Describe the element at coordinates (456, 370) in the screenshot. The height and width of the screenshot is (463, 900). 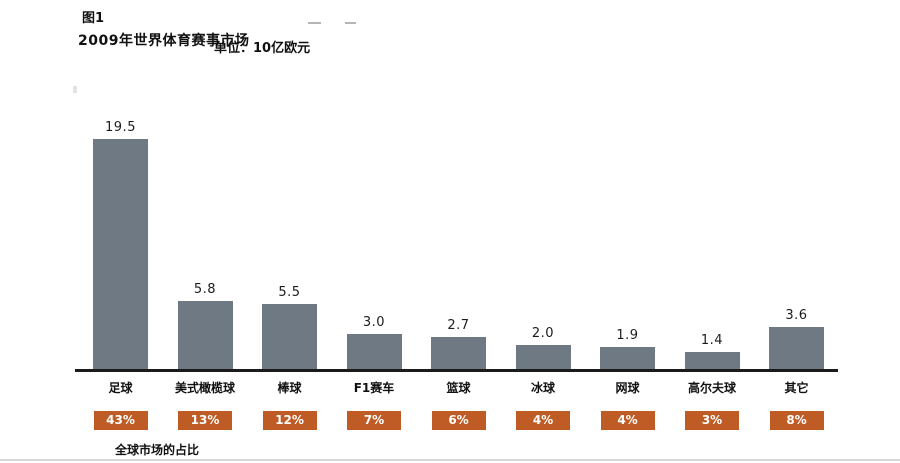
I see `x-axis-line` at that location.